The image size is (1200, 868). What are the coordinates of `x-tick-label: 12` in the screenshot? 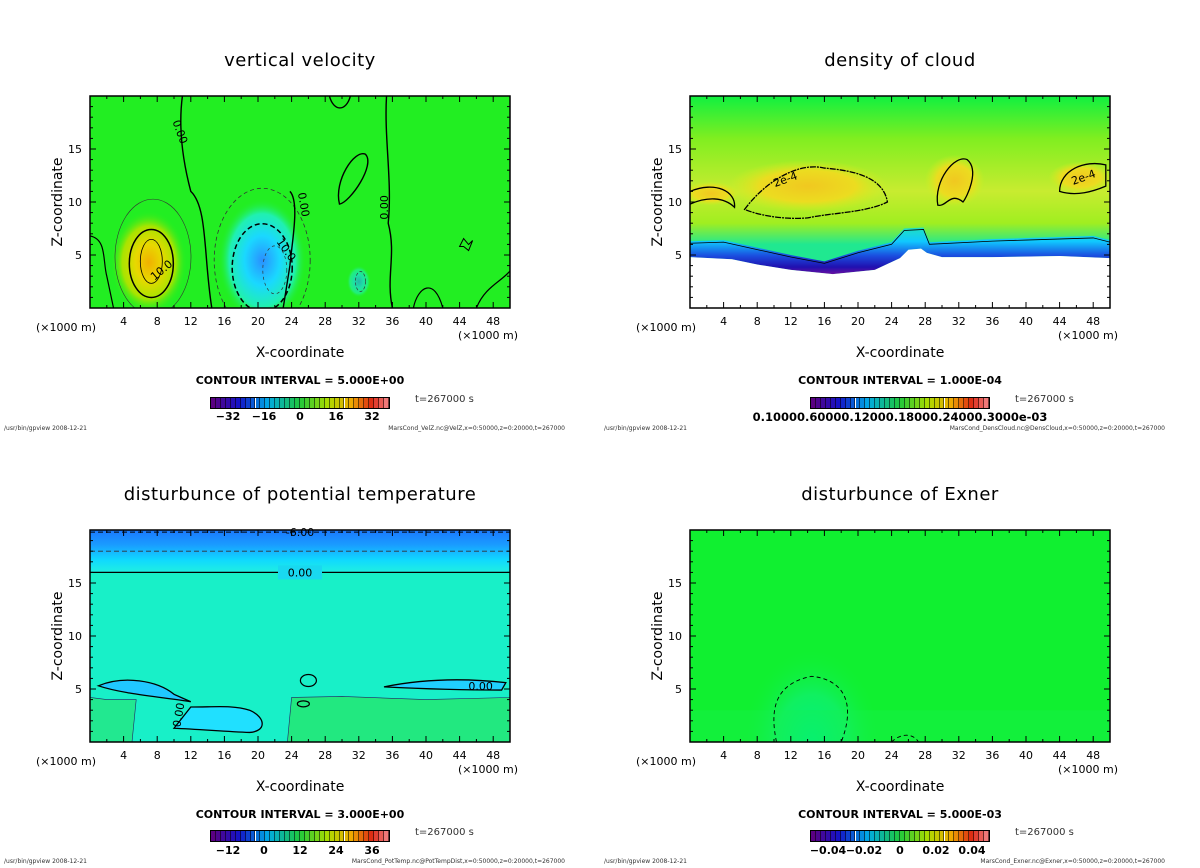 It's located at (791, 321).